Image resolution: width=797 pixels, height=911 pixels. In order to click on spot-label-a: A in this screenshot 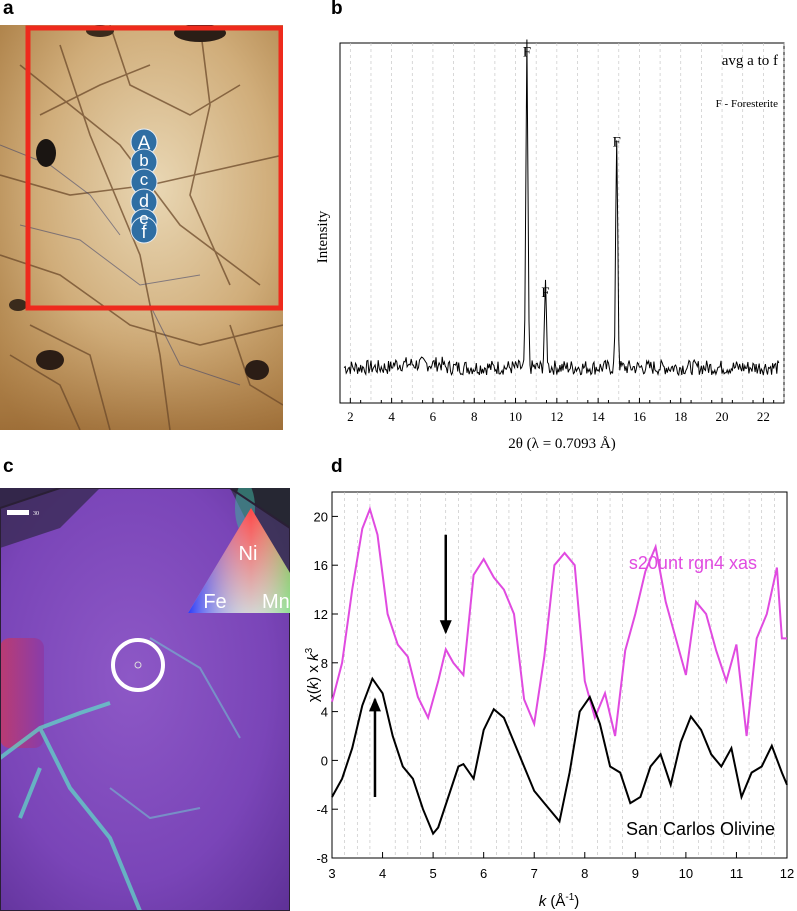, I will do `click(144, 143)`.